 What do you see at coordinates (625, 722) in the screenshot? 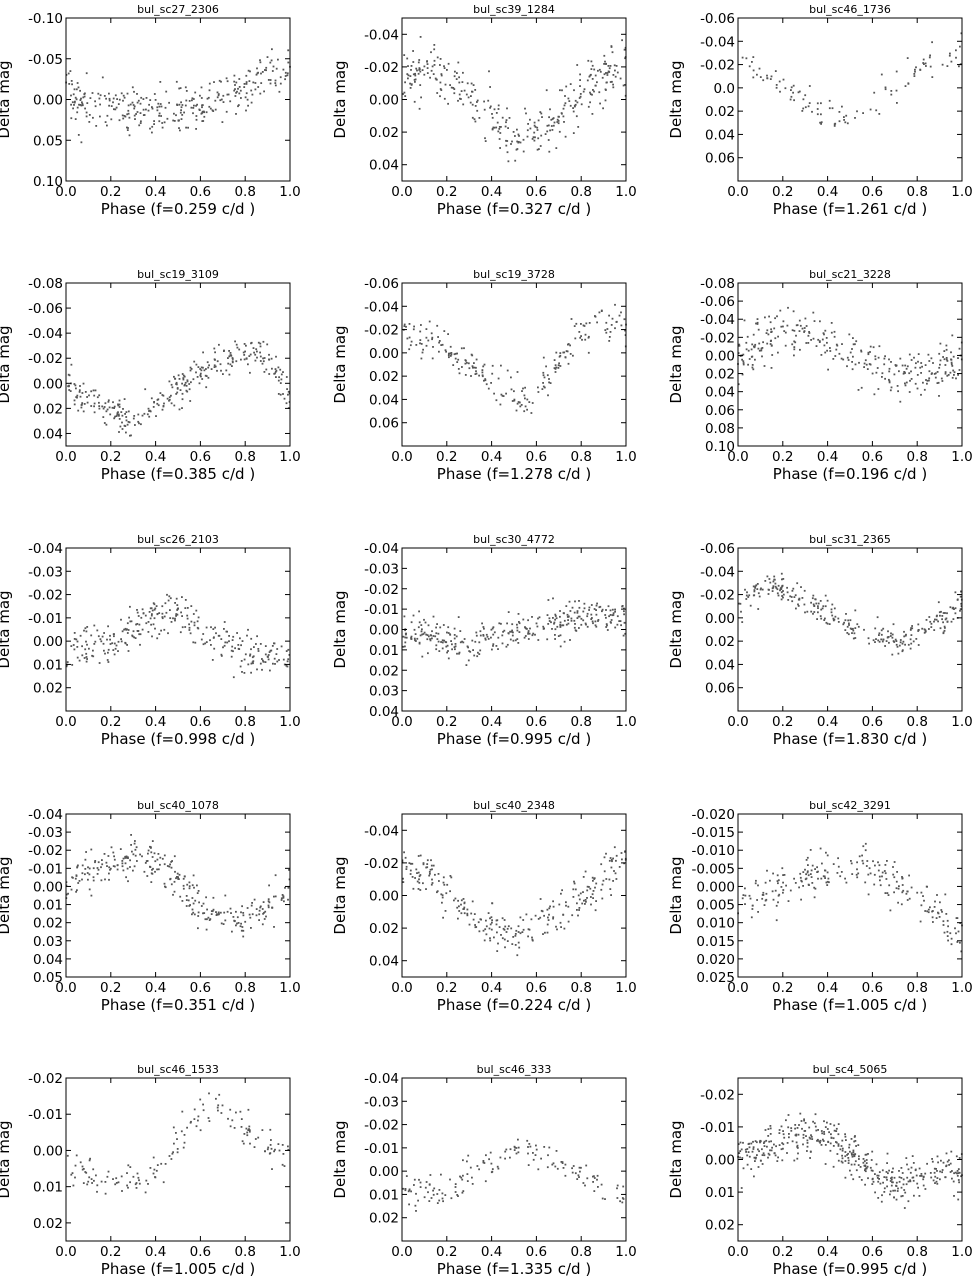
I see `x-tick-label: 1.0` at bounding box center [625, 722].